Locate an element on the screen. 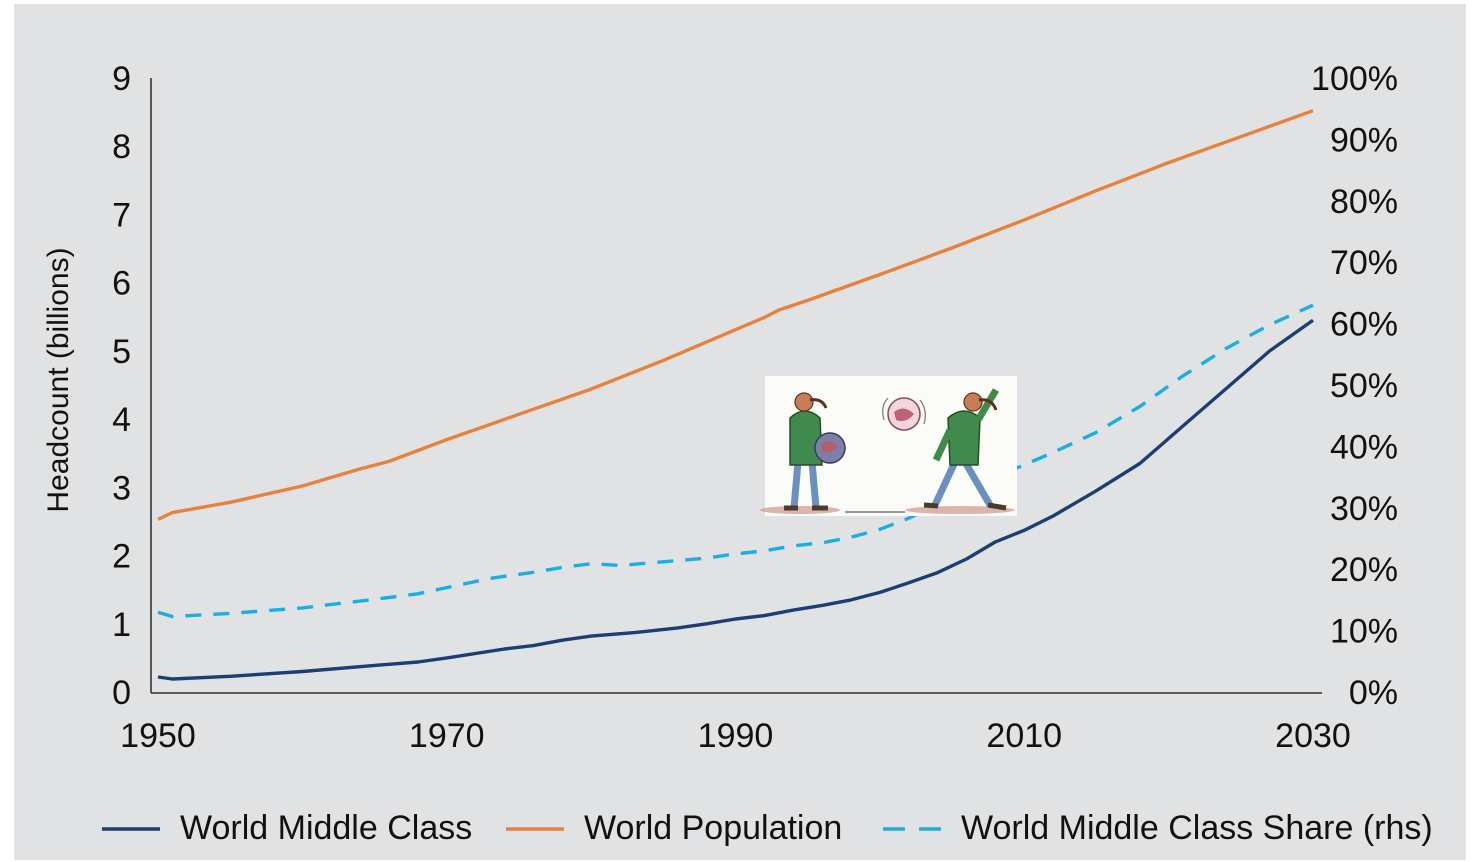 This screenshot has width=1474, height=862. left-person-nose is located at coordinates (818, 403).